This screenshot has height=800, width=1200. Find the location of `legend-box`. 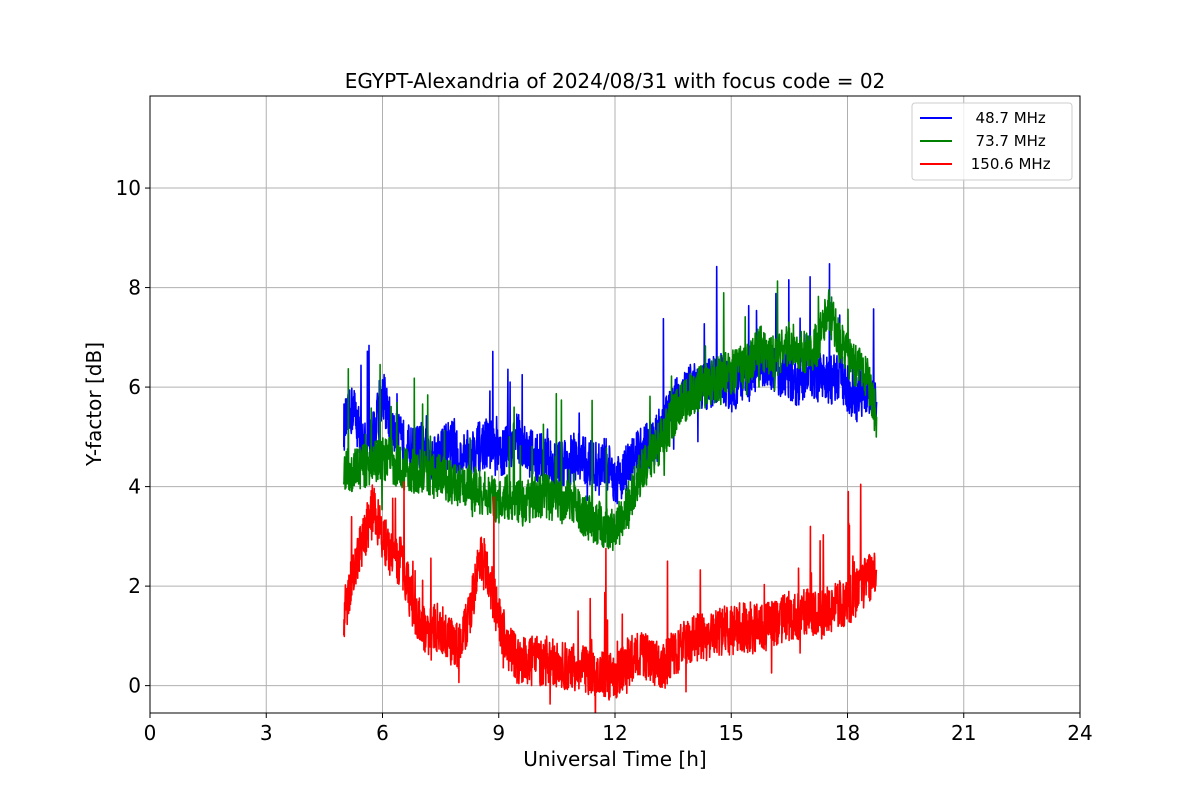

legend-box is located at coordinates (992, 141).